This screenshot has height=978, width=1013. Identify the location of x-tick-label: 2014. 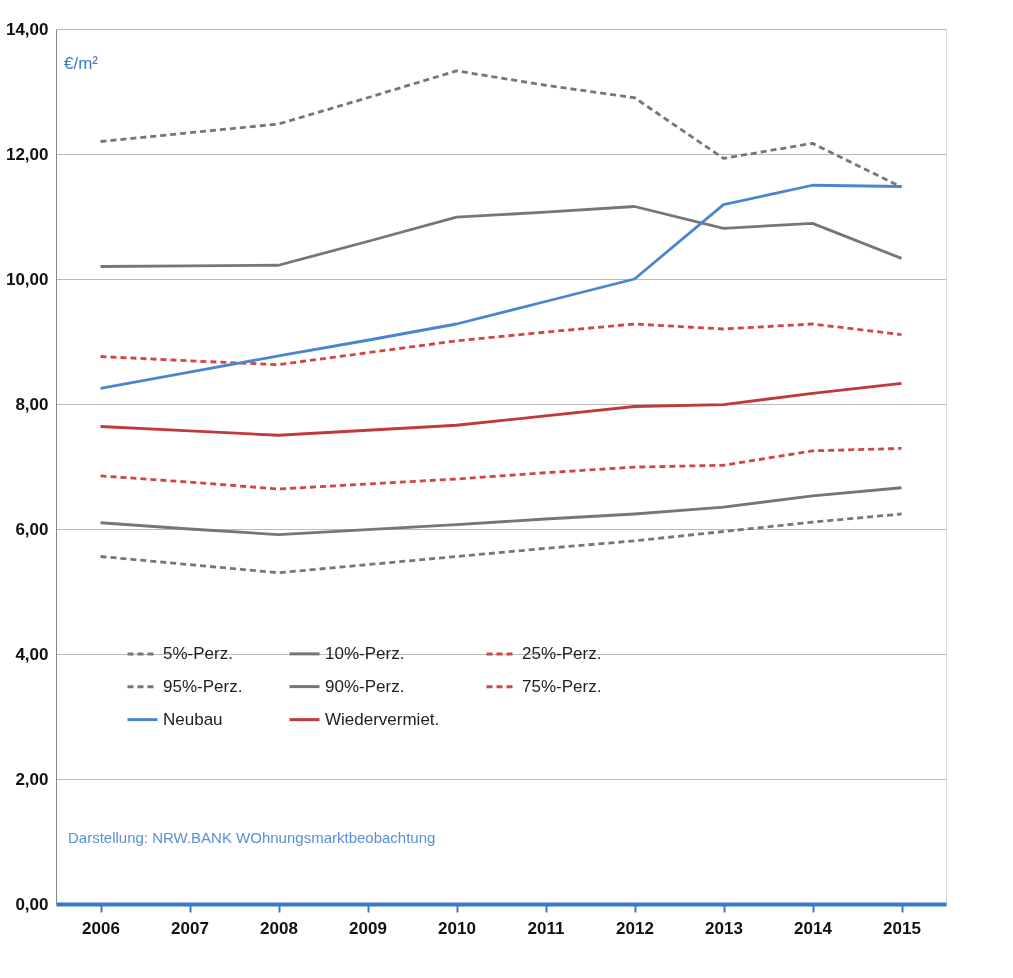
(813, 928).